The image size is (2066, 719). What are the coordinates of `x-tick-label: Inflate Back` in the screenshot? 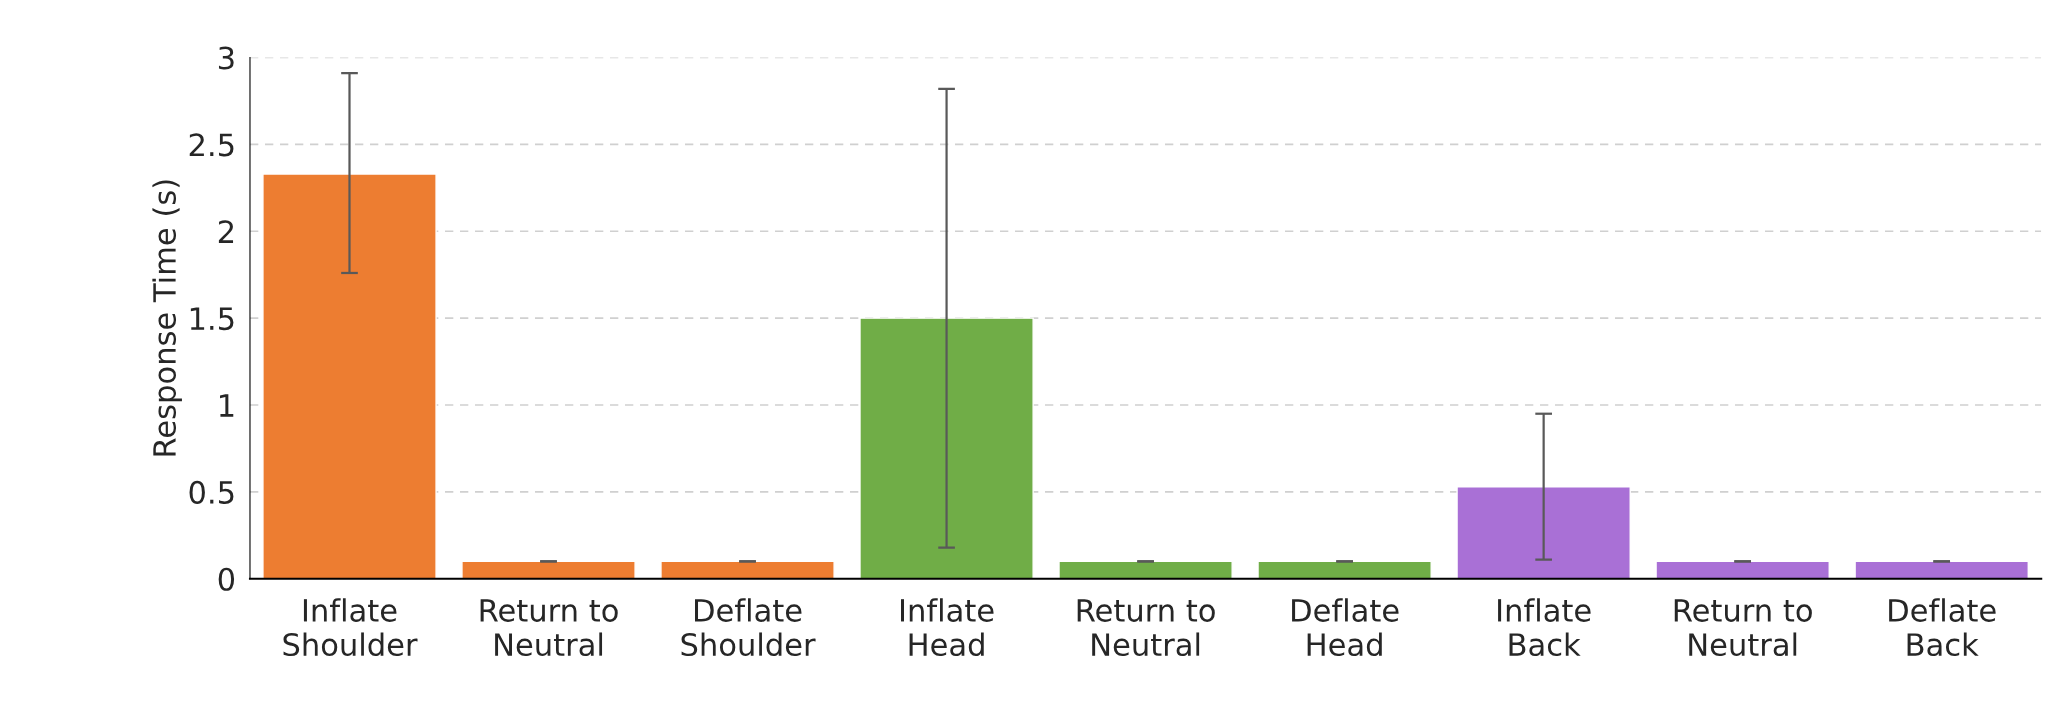 It's located at (1544, 627).